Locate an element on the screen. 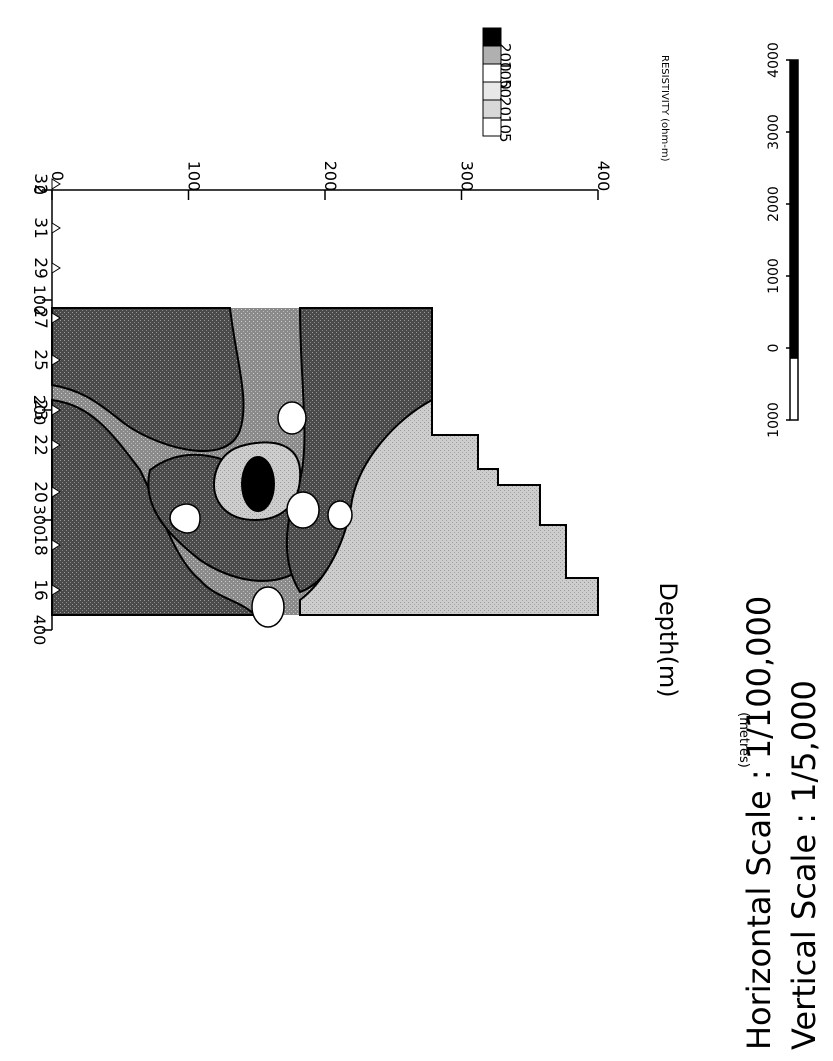  right-depth-tick-label-0: 0 is located at coordinates (57, 176).